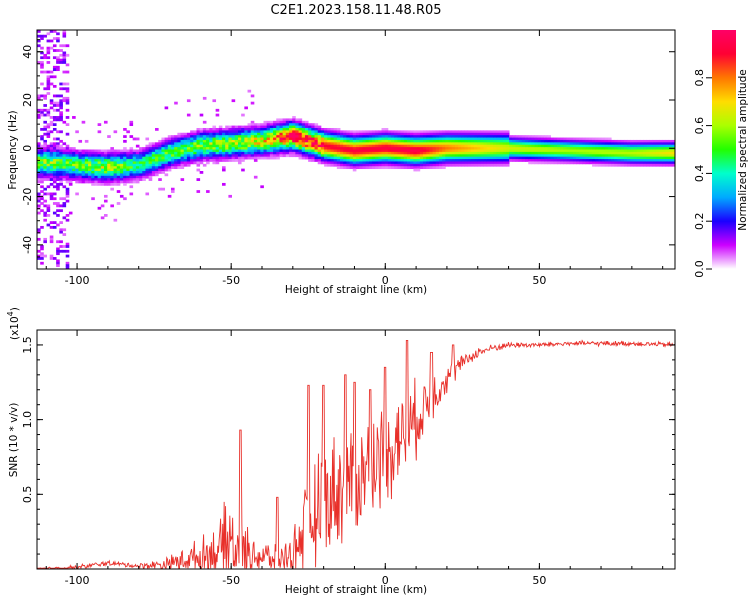 The width and height of the screenshot is (750, 600). Describe the element at coordinates (699, 126) in the screenshot. I see `colorbar-tick-label: 0.6` at that location.